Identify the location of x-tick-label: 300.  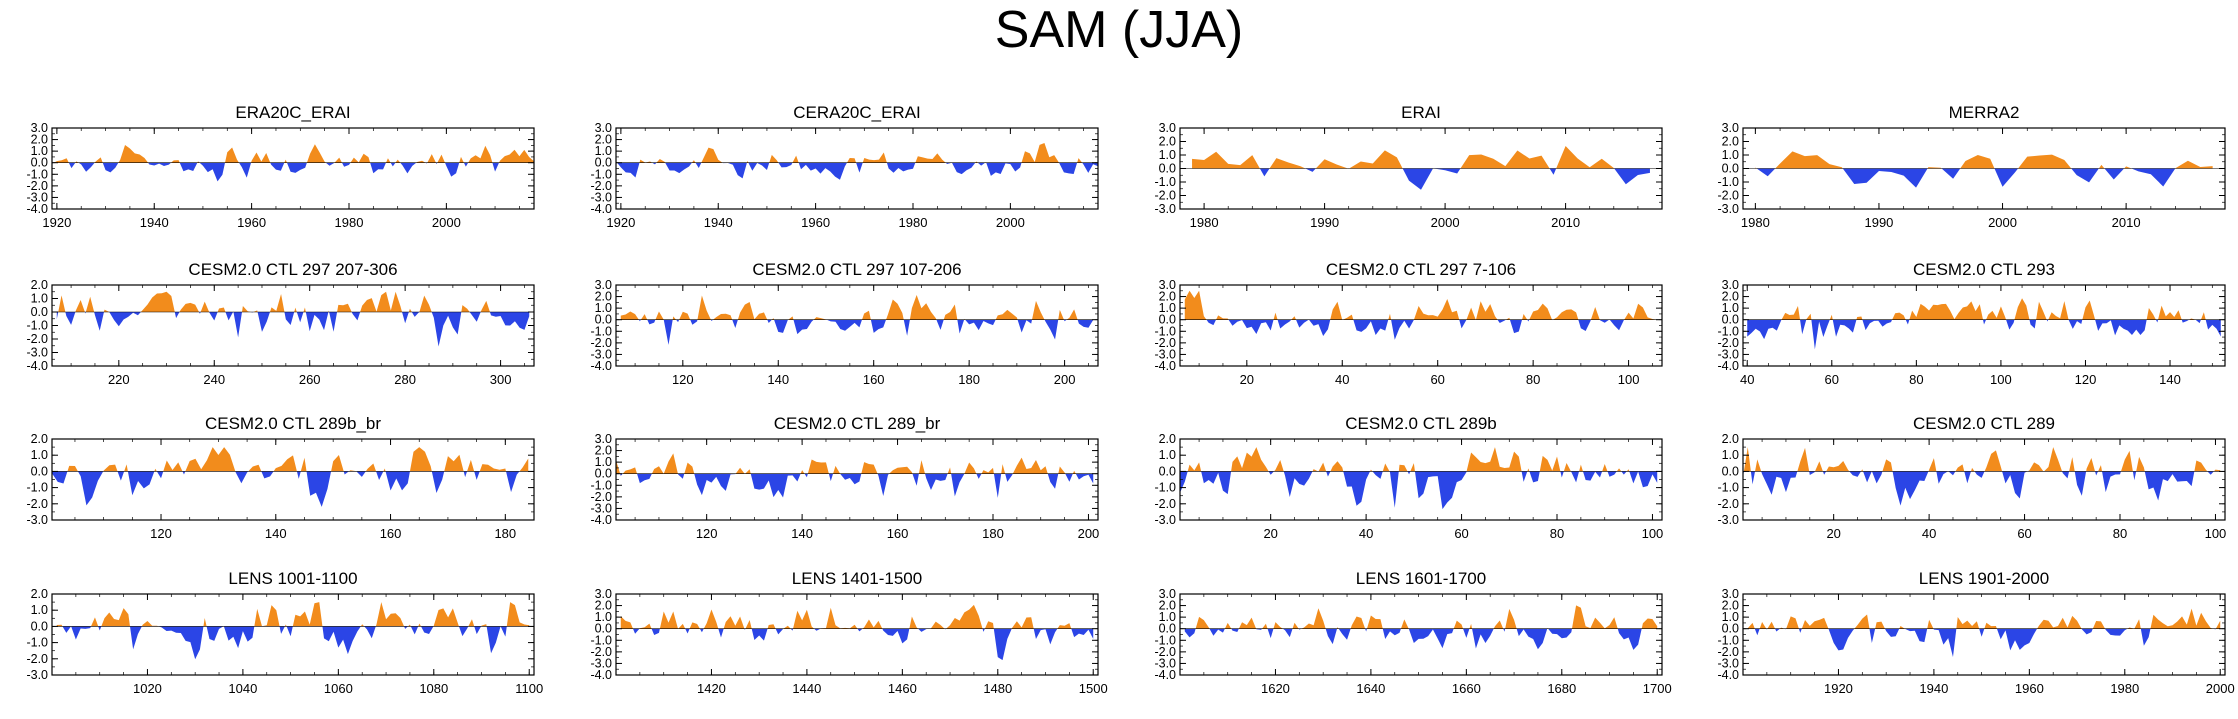
(501, 379).